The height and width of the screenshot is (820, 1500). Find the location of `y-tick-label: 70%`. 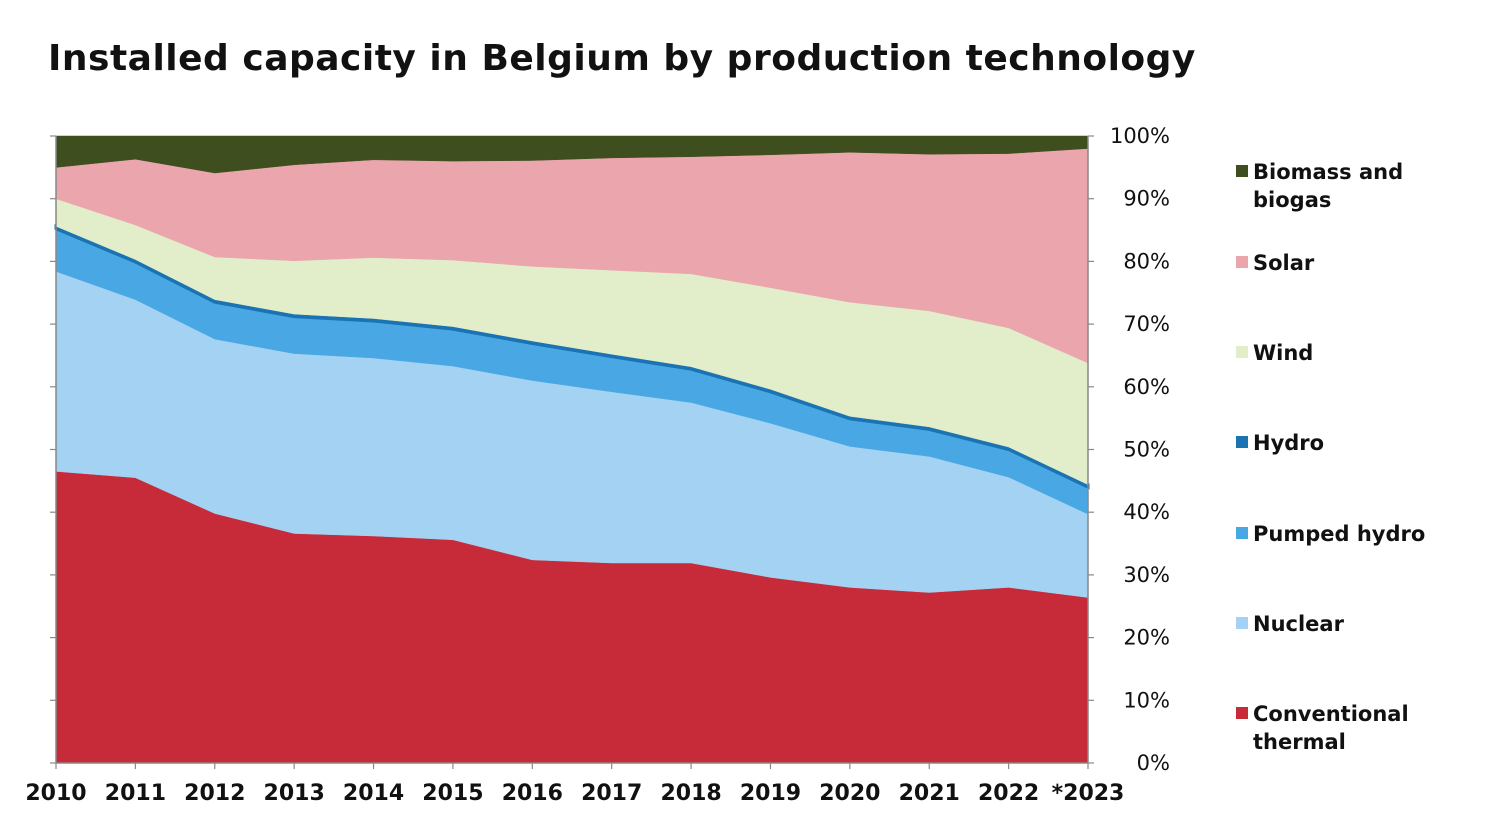

y-tick-label: 70% is located at coordinates (1146, 324).